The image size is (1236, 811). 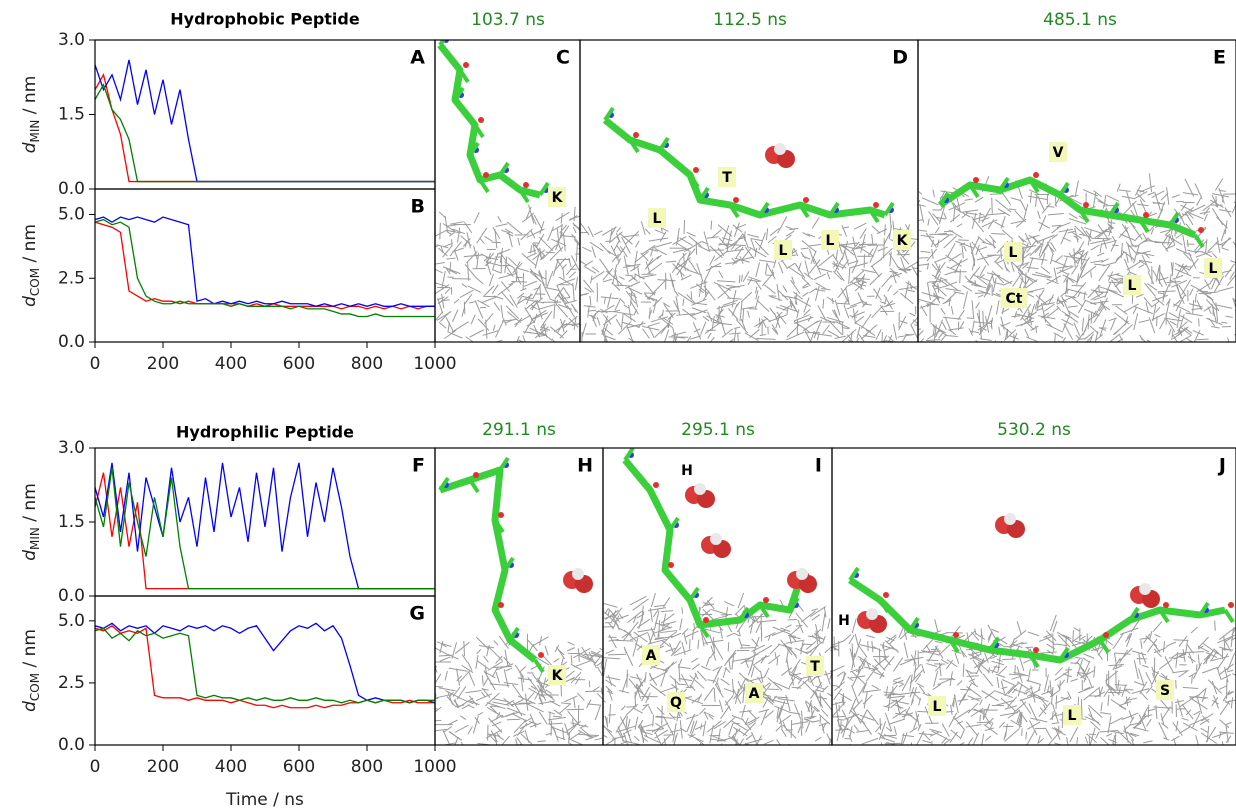 I want to click on solvent-atom, so click(x=716, y=539).